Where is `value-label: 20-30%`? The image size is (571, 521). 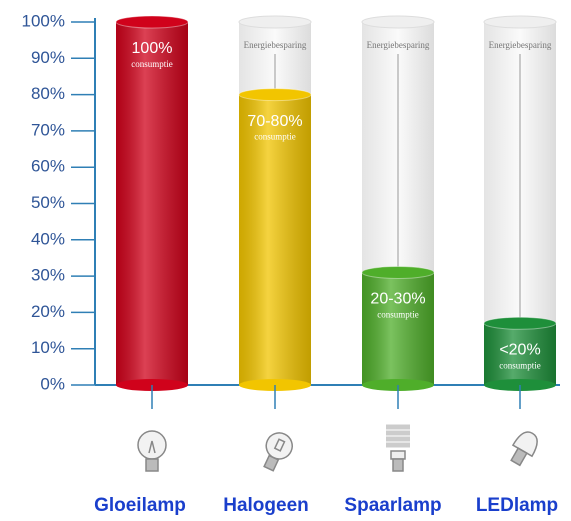 value-label: 20-30% is located at coordinates (397, 299).